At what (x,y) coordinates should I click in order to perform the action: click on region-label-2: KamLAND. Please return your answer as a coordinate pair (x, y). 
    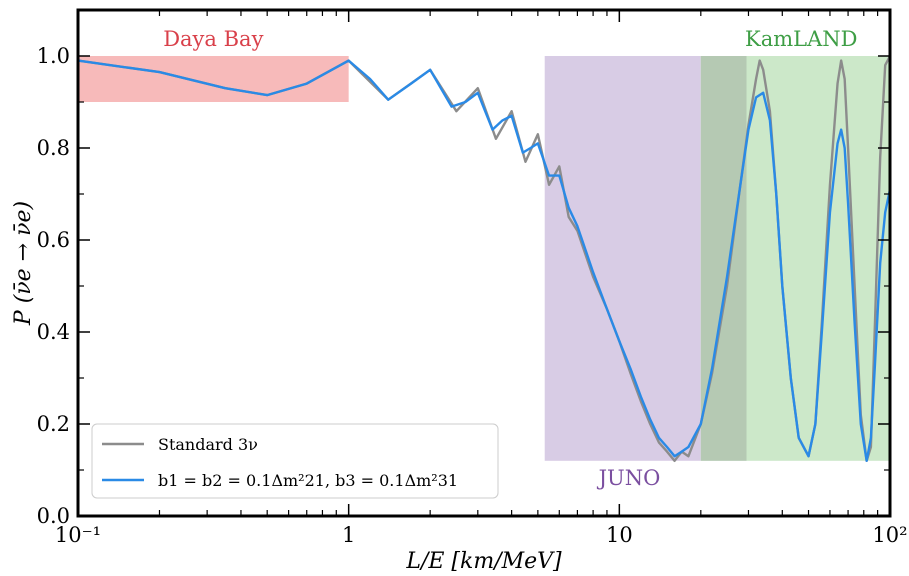
    Looking at the image, I should click on (801, 39).